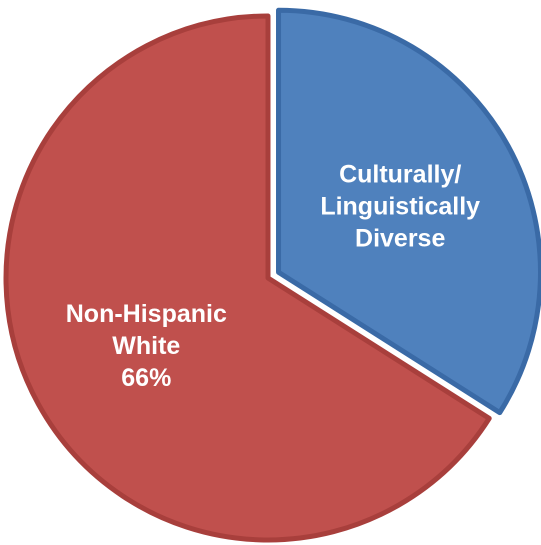 The image size is (541, 545). I want to click on pie-slice-label-line: Culturally/, so click(400, 174).